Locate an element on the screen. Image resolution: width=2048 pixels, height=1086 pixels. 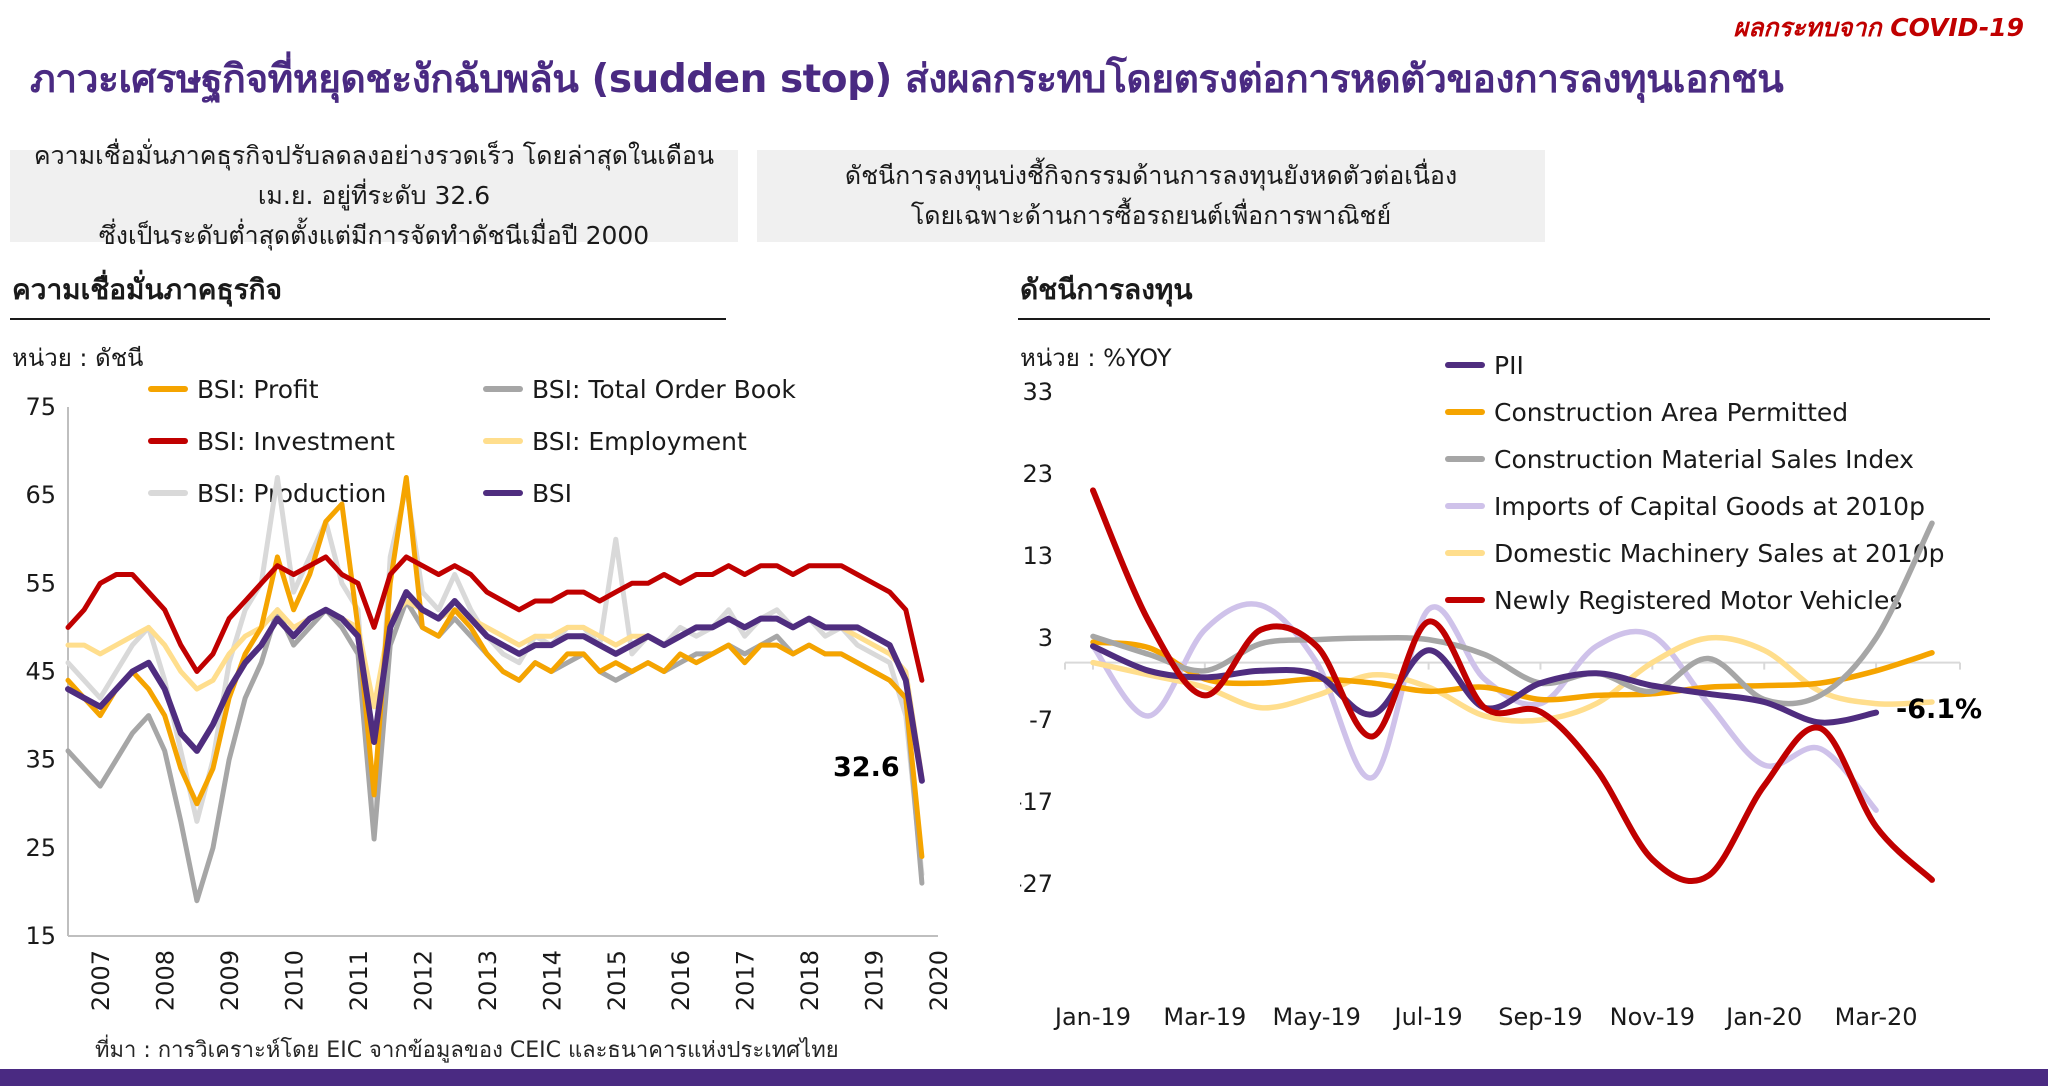
svg-text: May-19 is located at coordinates (1317, 1017).